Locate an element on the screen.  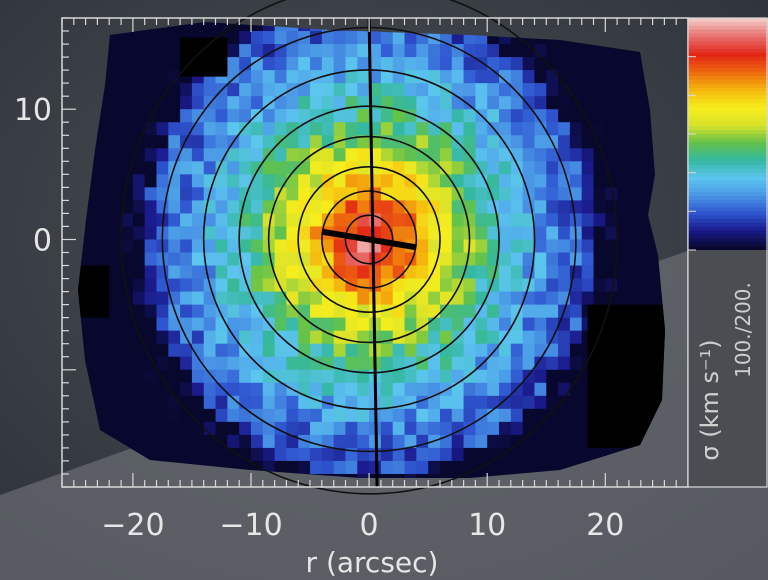
colorbar-label-panel is located at coordinates (728, 368).